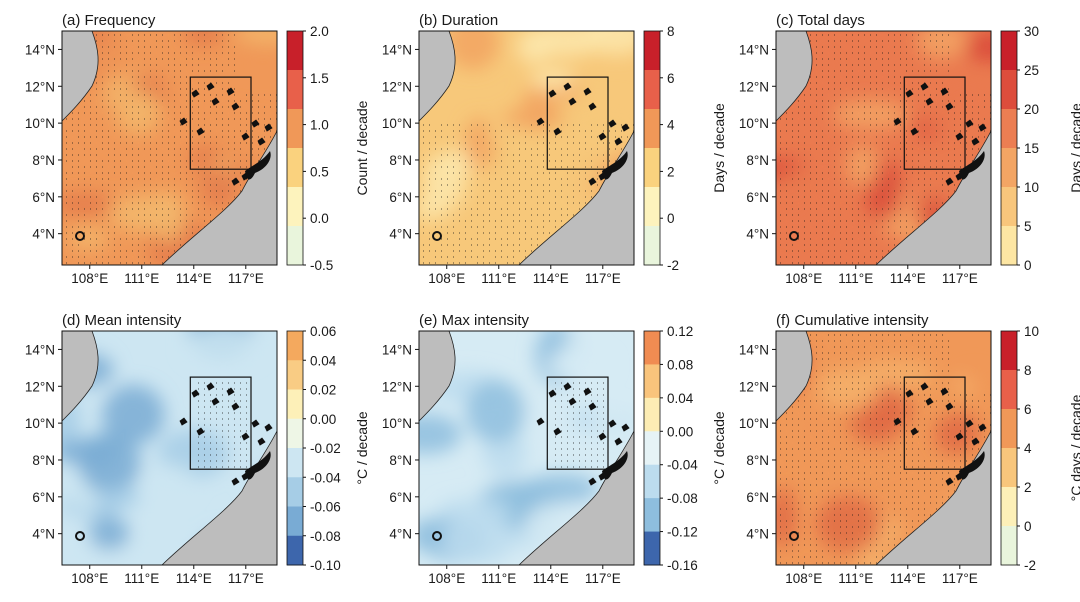 This screenshot has width=1080, height=602. Describe the element at coordinates (1074, 148) in the screenshot. I see `colorbar-label: Days / decade` at that location.